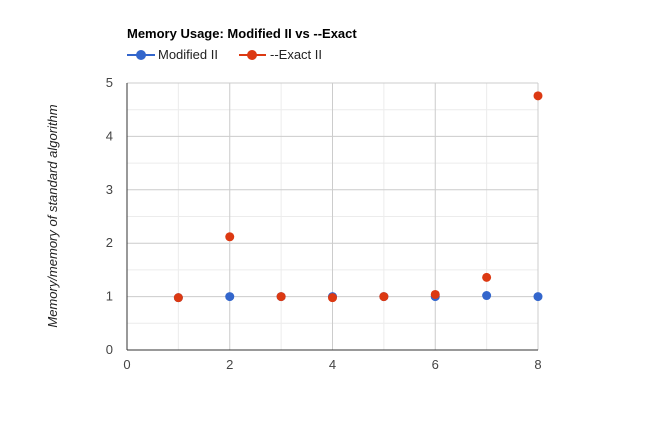 The image size is (666, 433). Describe the element at coordinates (332, 364) in the screenshot. I see `x-tick-label: 4` at that location.